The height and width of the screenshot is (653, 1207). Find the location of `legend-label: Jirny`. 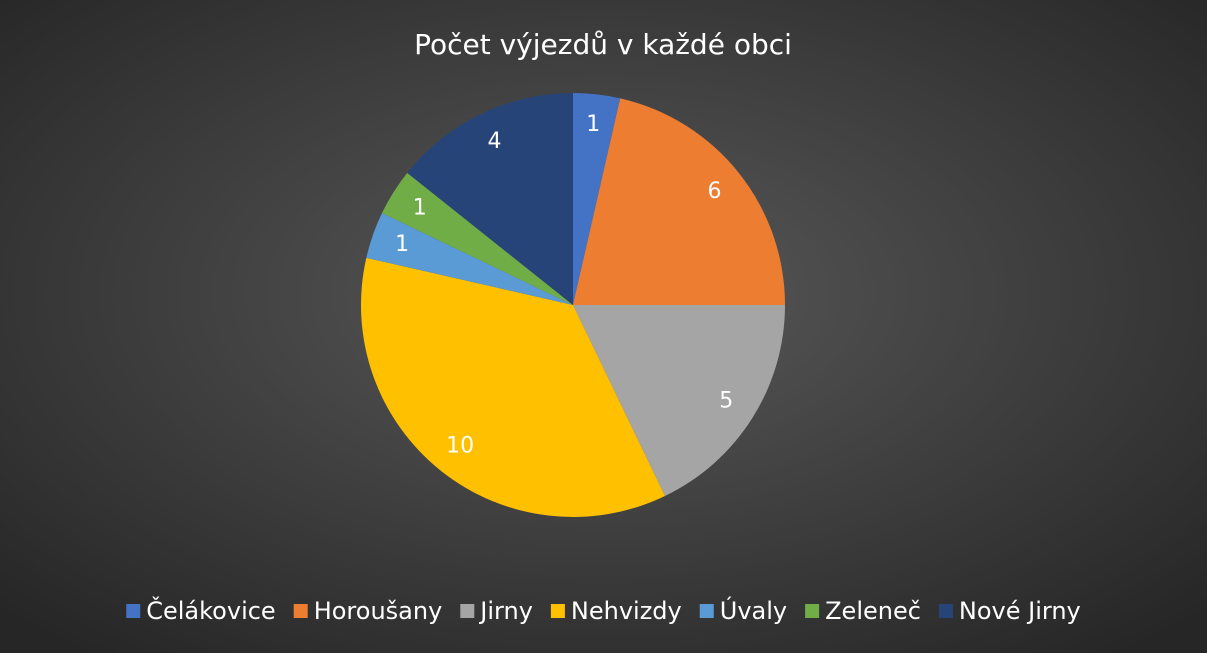

legend-label: Jirny is located at coordinates (505, 611).